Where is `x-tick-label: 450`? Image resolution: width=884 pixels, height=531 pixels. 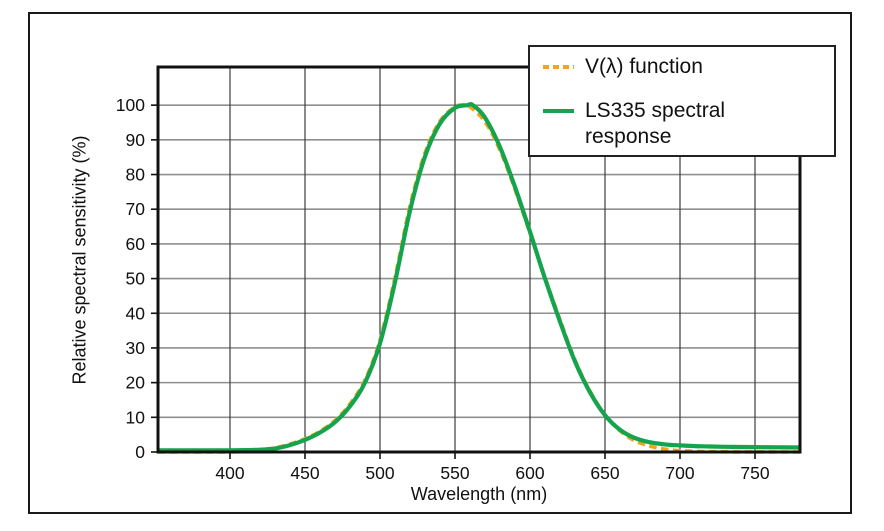 x-tick-label: 450 is located at coordinates (304, 473).